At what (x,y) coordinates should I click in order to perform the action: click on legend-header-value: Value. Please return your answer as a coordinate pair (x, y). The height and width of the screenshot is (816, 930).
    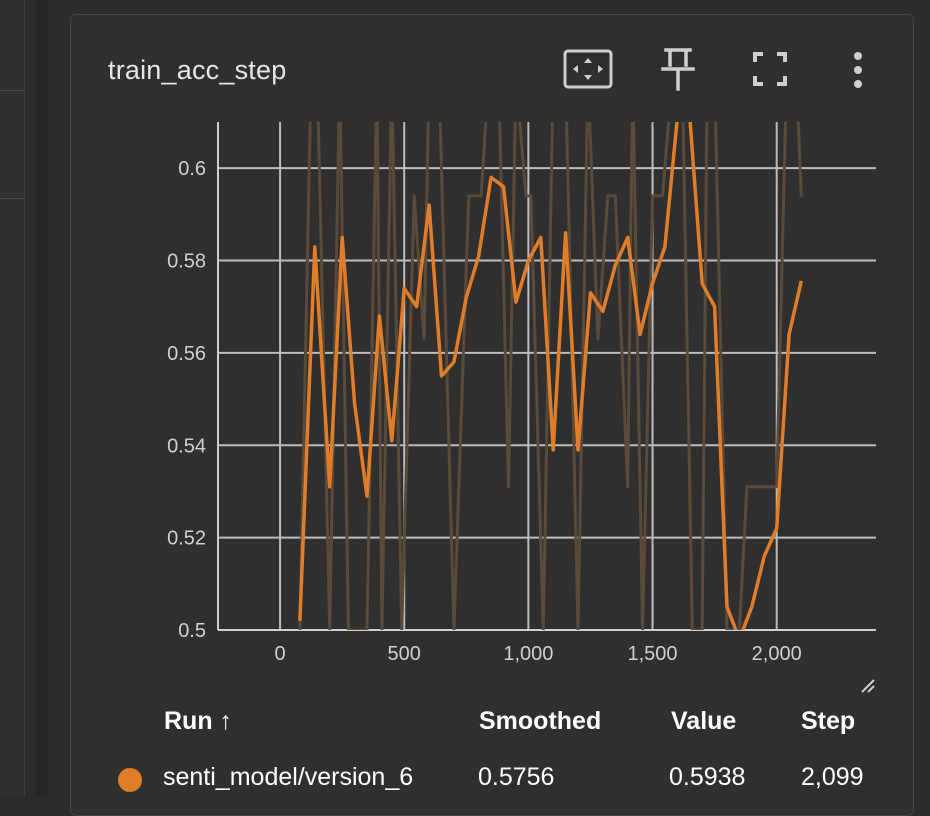
    Looking at the image, I should click on (704, 721).